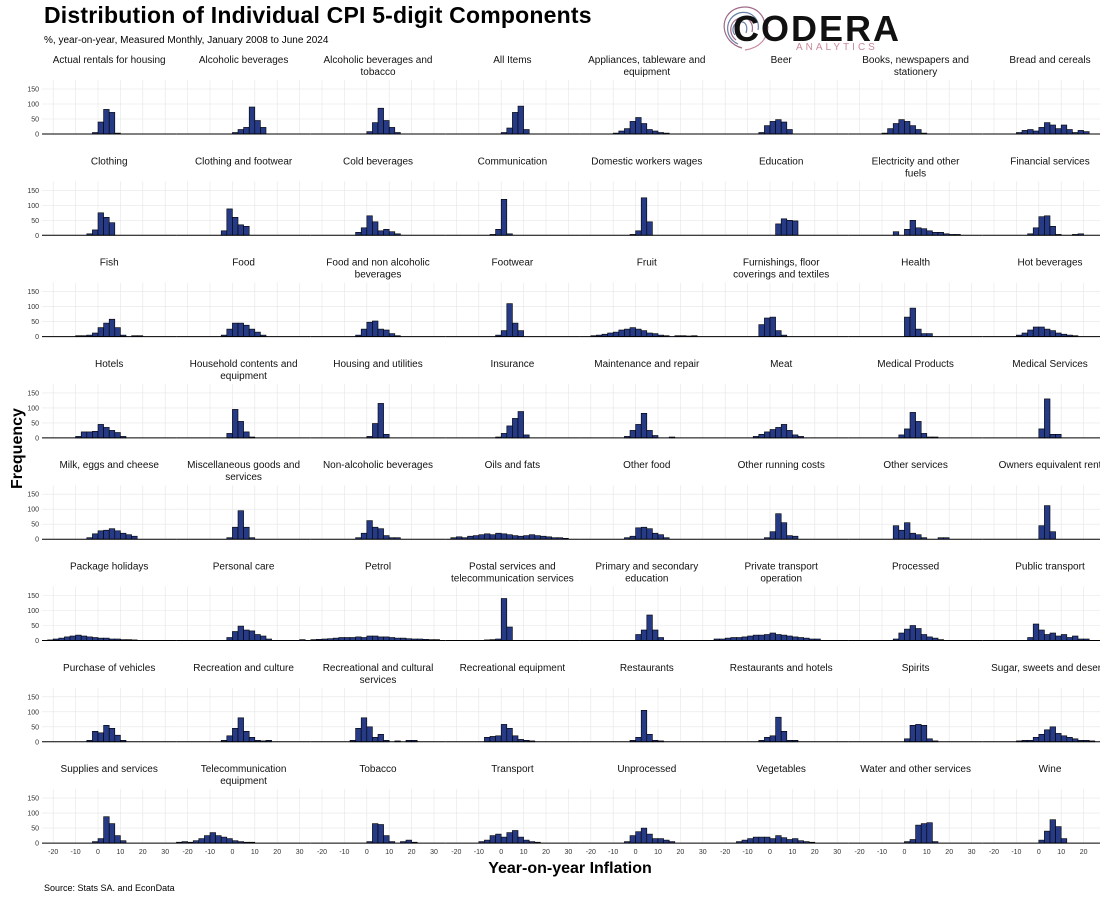 The width and height of the screenshot is (1100, 900). Describe the element at coordinates (109, 769) in the screenshot. I see `panel-title: Supplies and services` at that location.